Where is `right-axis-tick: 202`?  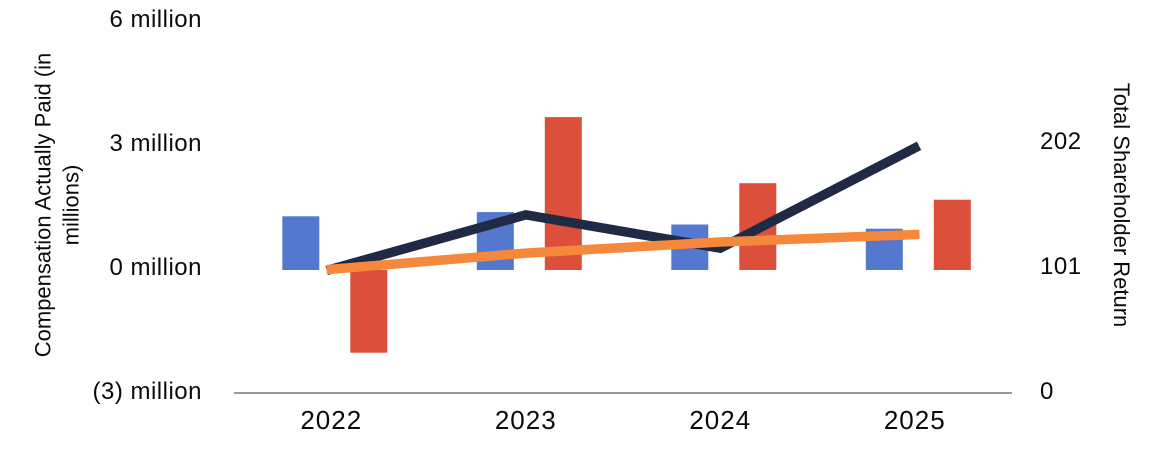 right-axis-tick: 202 is located at coordinates (1061, 141).